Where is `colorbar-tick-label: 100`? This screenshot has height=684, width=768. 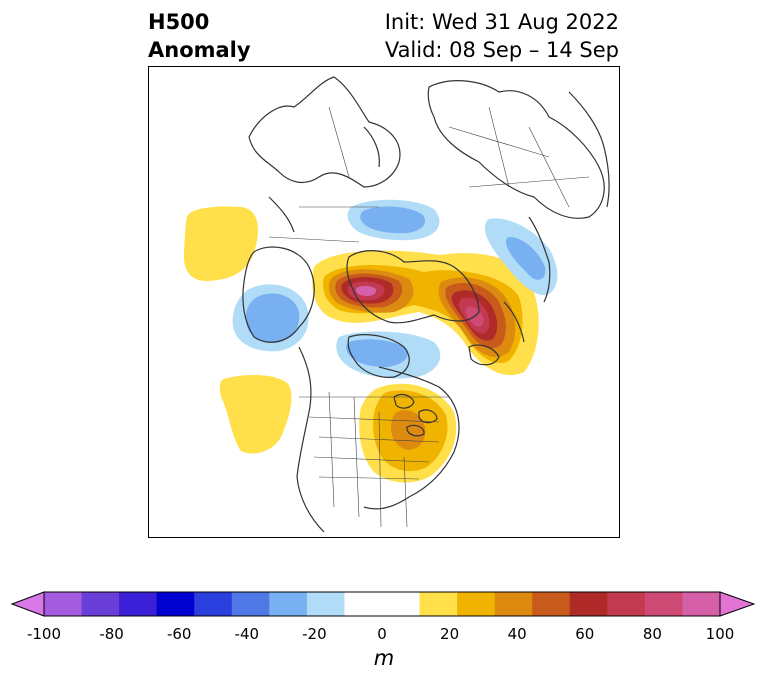
colorbar-tick-label: 100 is located at coordinates (720, 634).